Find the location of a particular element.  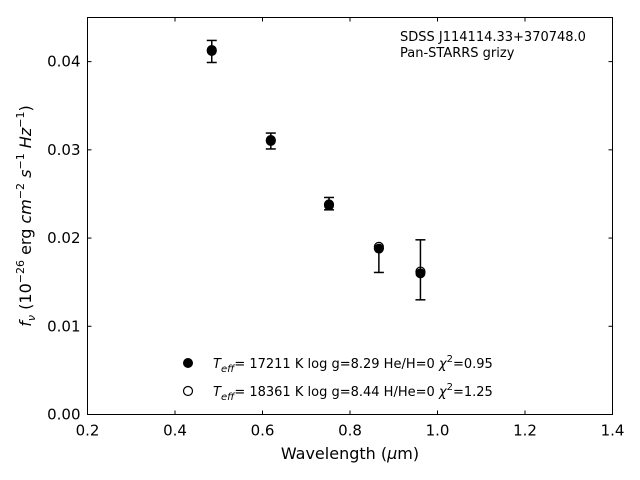

y-tick-labels: 0.00 0.01 0.02 0.03 0.04 is located at coordinates (63, 238).